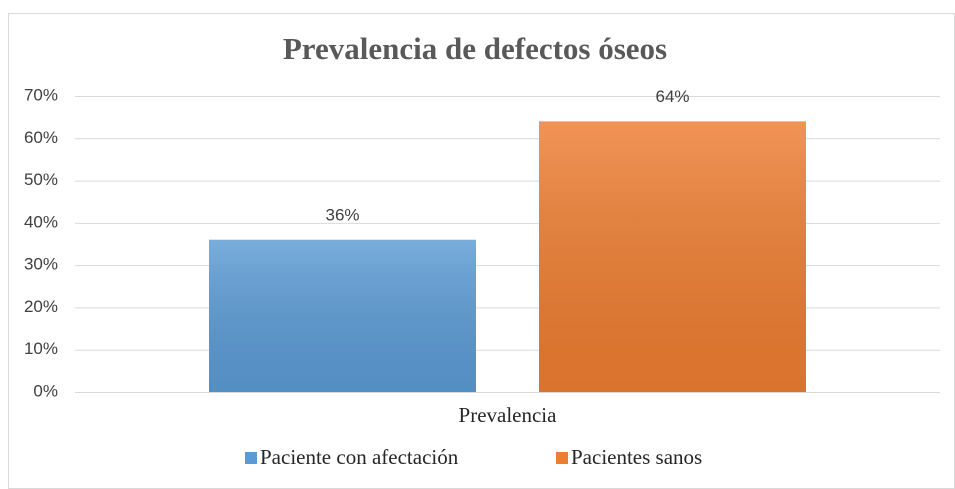 The image size is (955, 489). What do you see at coordinates (359, 457) in the screenshot?
I see `legend-label: Paciente con afectación` at bounding box center [359, 457].